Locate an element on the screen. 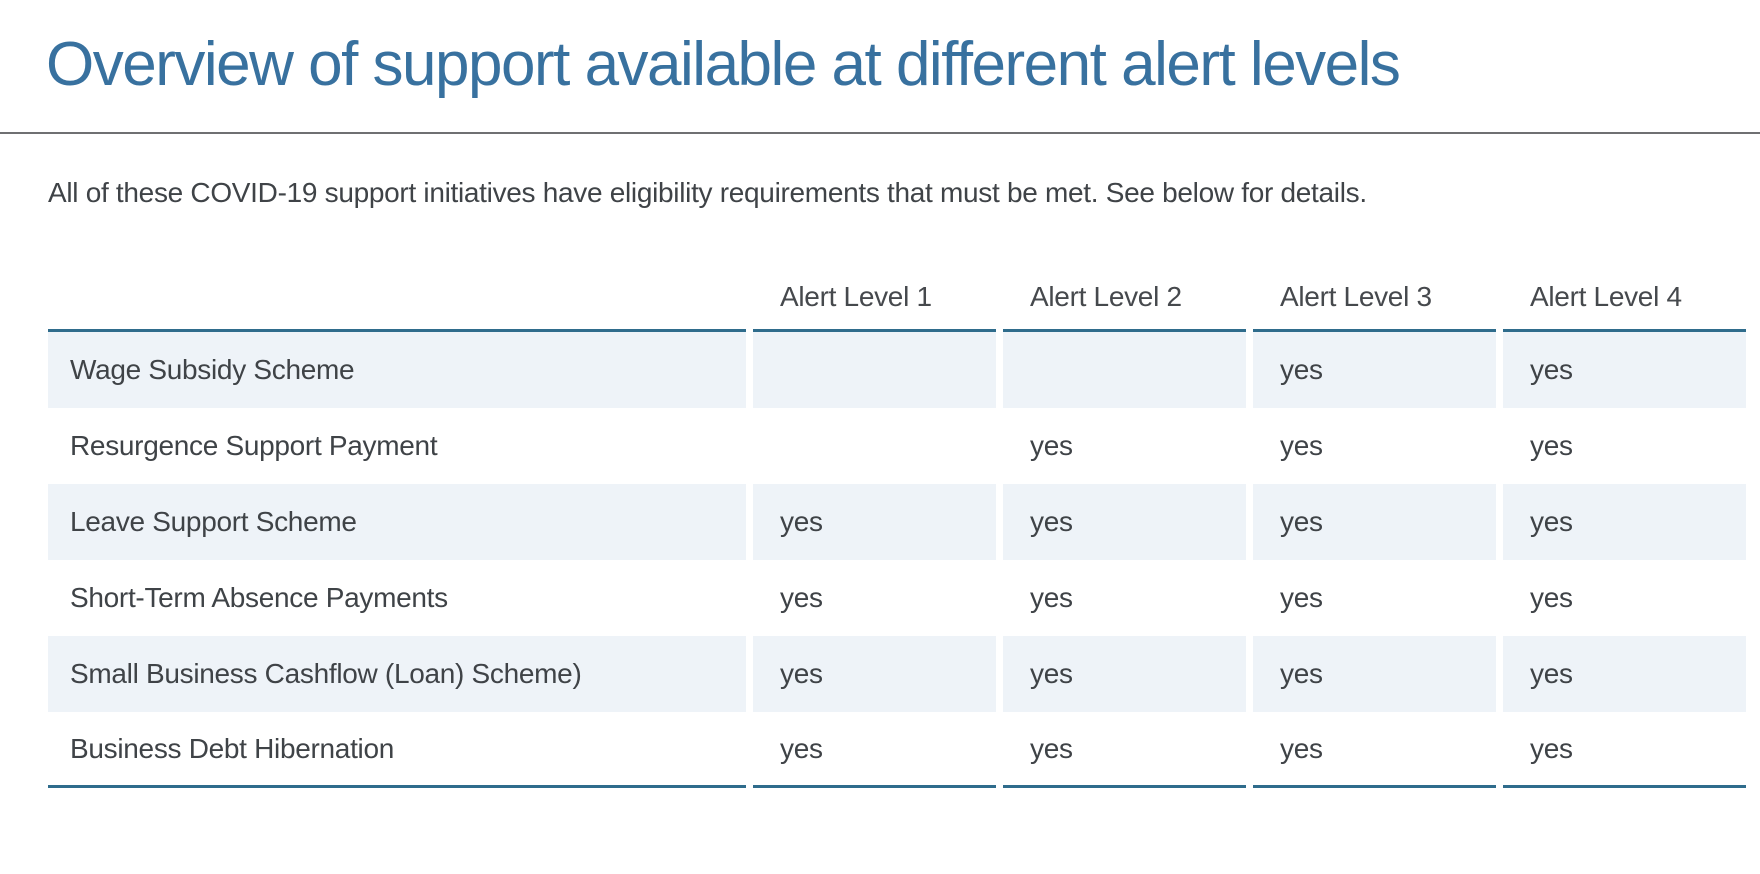  title-divider is located at coordinates (880, 133).